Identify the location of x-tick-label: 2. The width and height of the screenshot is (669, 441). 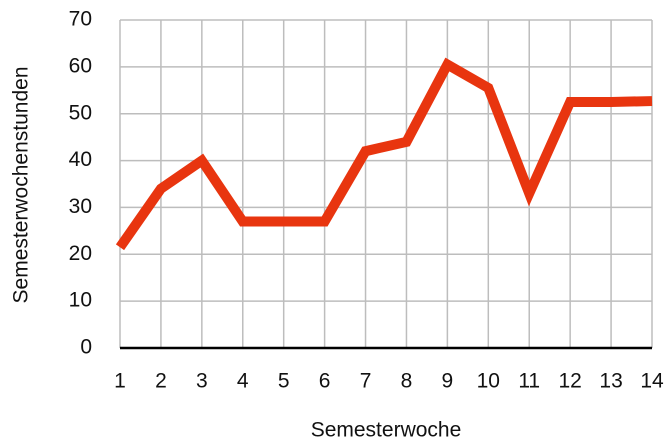
(161, 381).